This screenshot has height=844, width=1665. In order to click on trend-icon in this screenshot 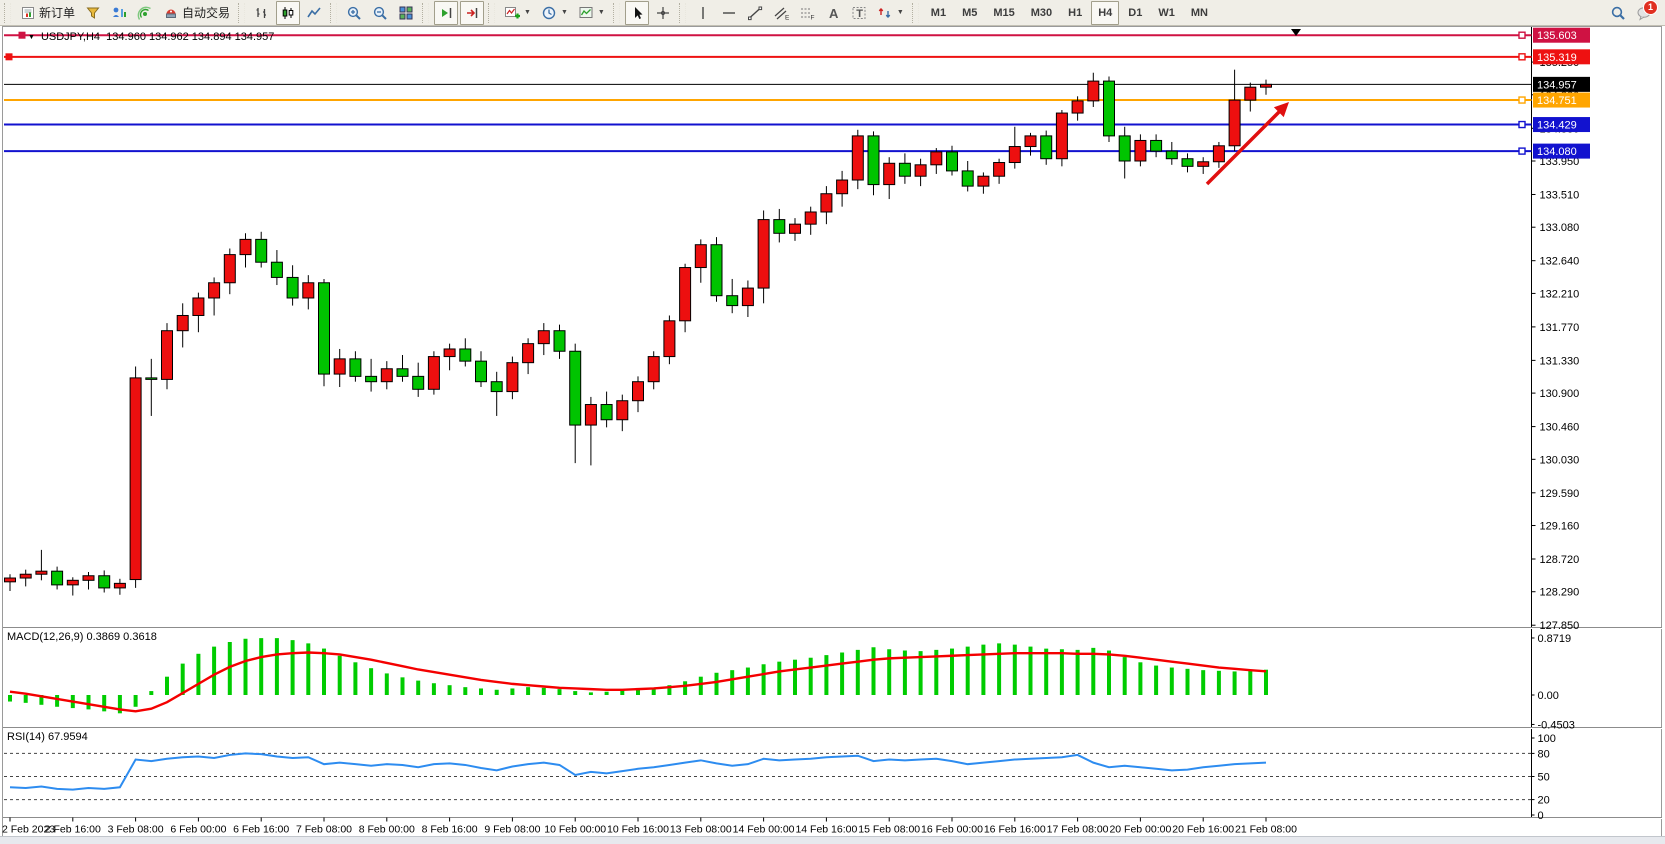, I will do `click(754, 13)`.